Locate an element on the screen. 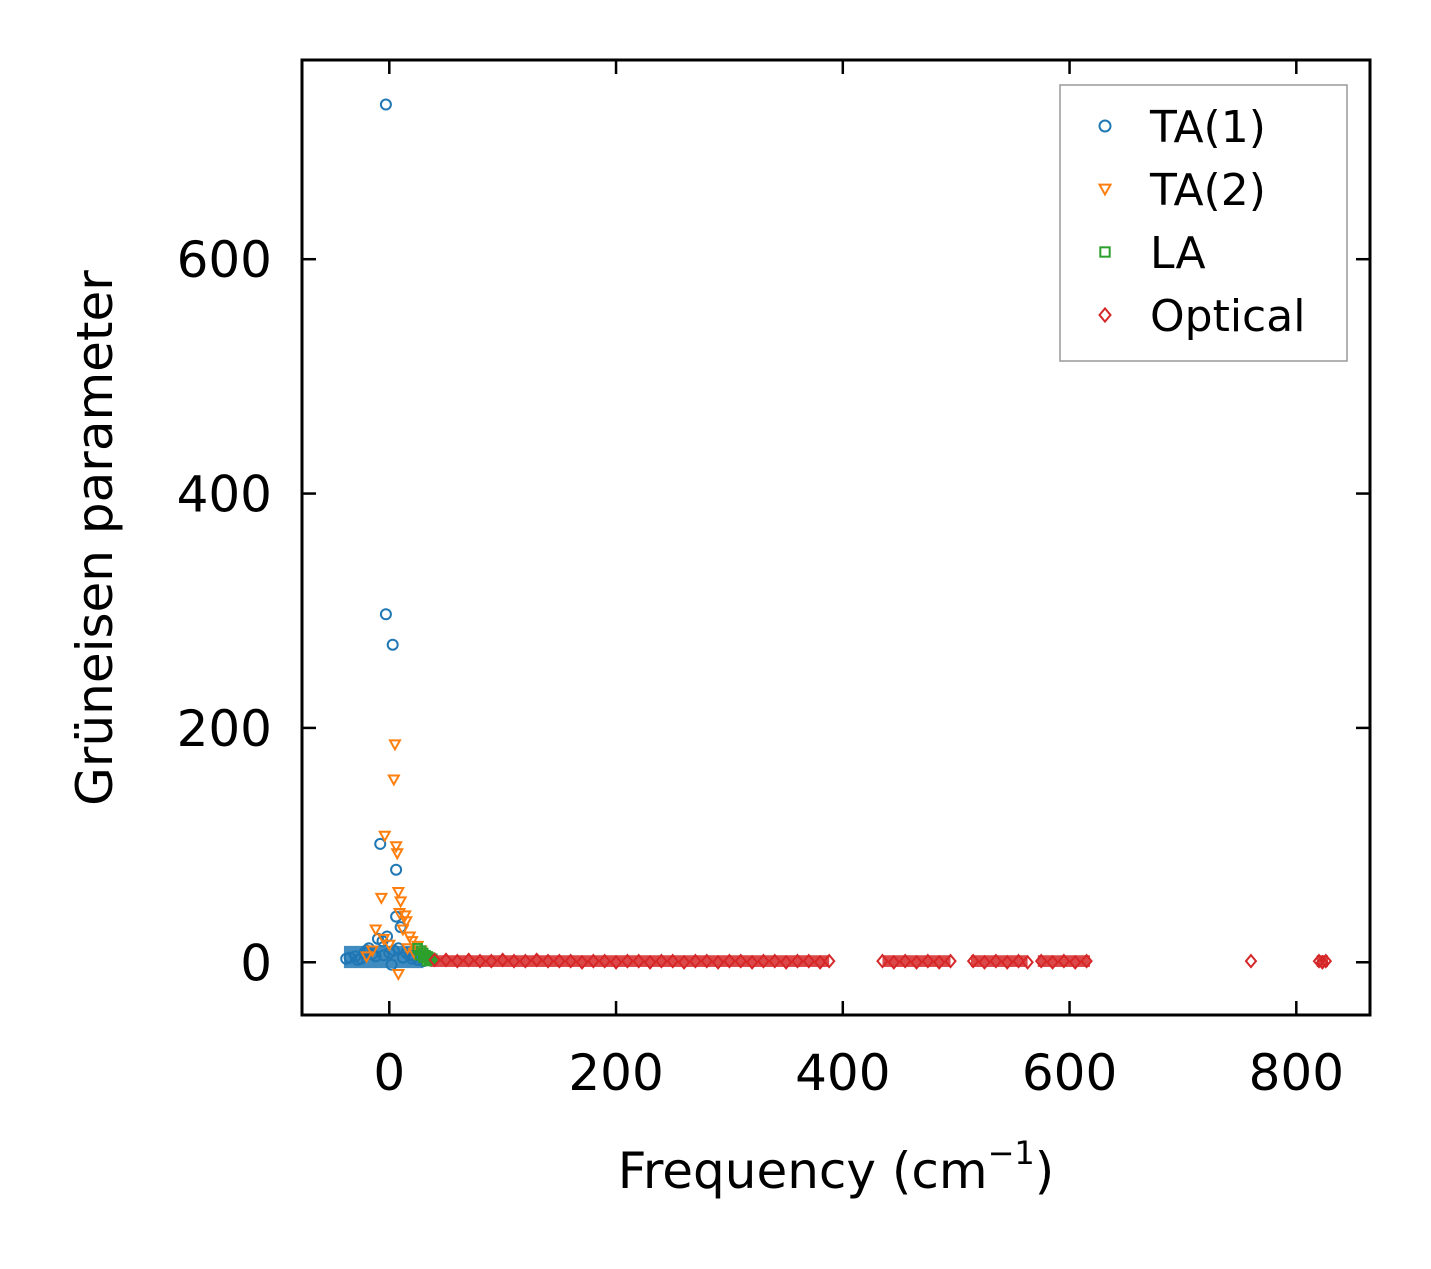 The width and height of the screenshot is (1431, 1269). point-ta-2--4 is located at coordinates (397, 854).